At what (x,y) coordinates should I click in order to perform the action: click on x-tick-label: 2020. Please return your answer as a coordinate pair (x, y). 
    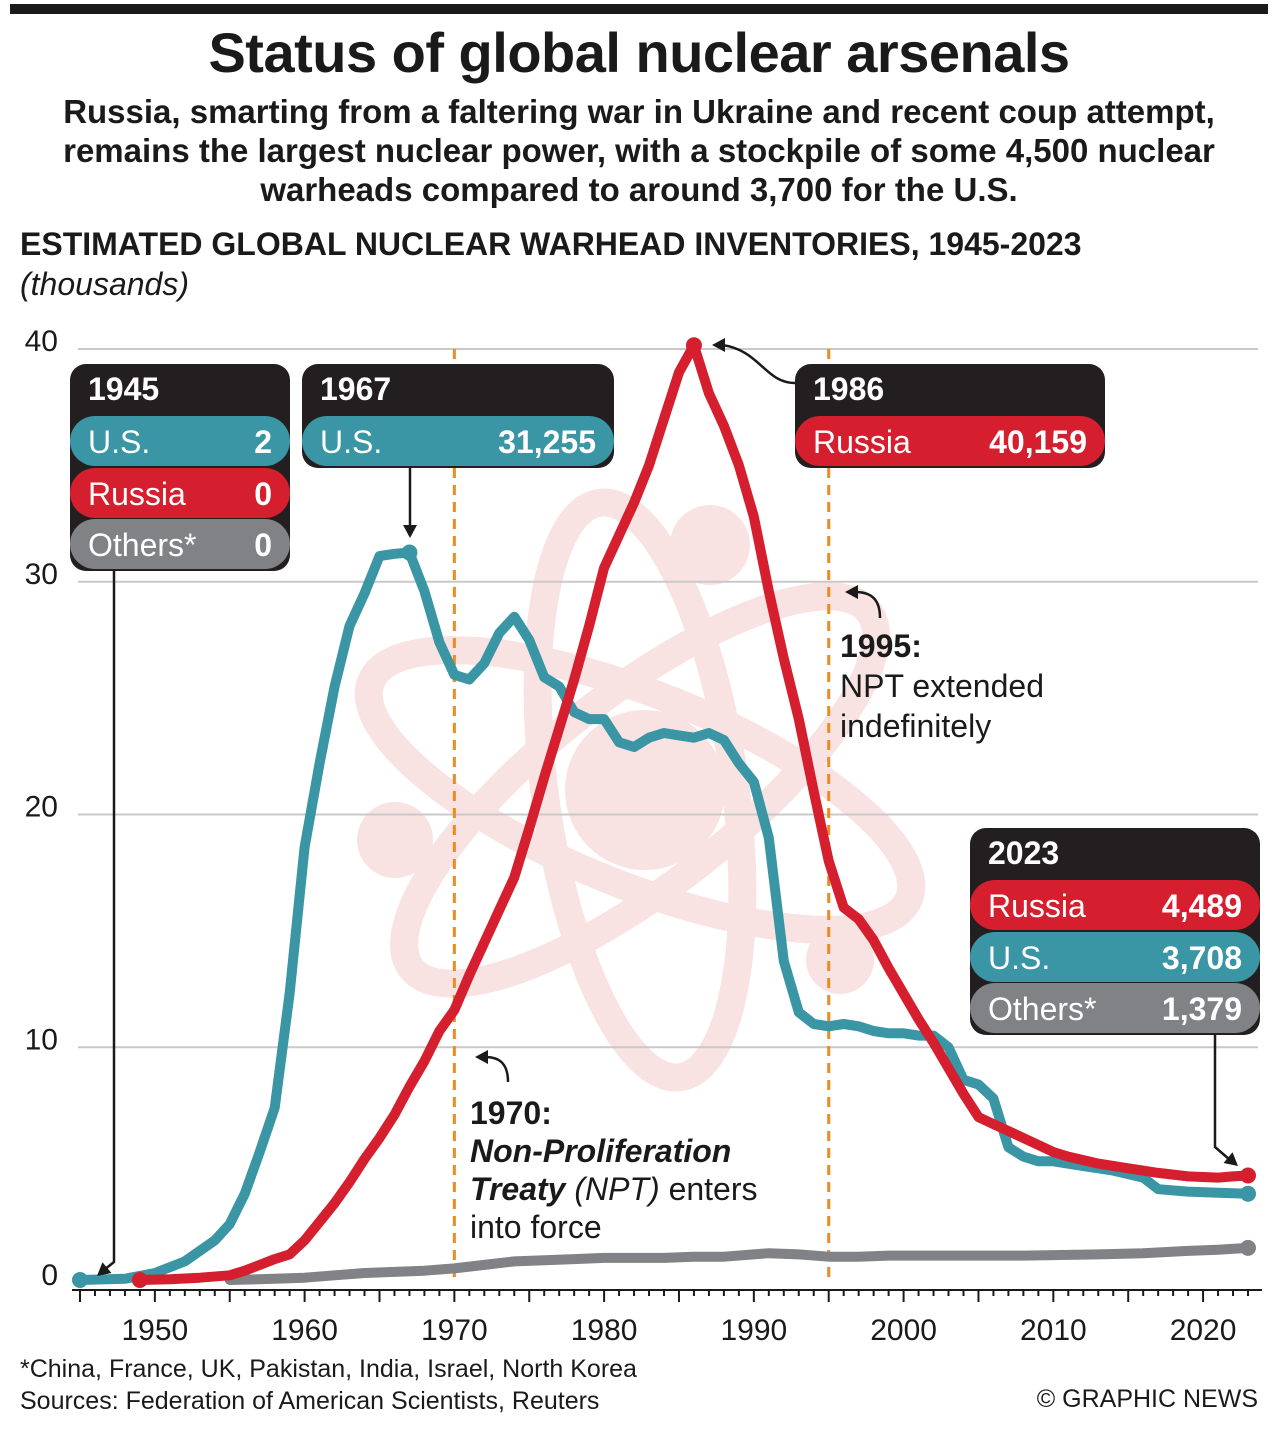
    Looking at the image, I should click on (1203, 1330).